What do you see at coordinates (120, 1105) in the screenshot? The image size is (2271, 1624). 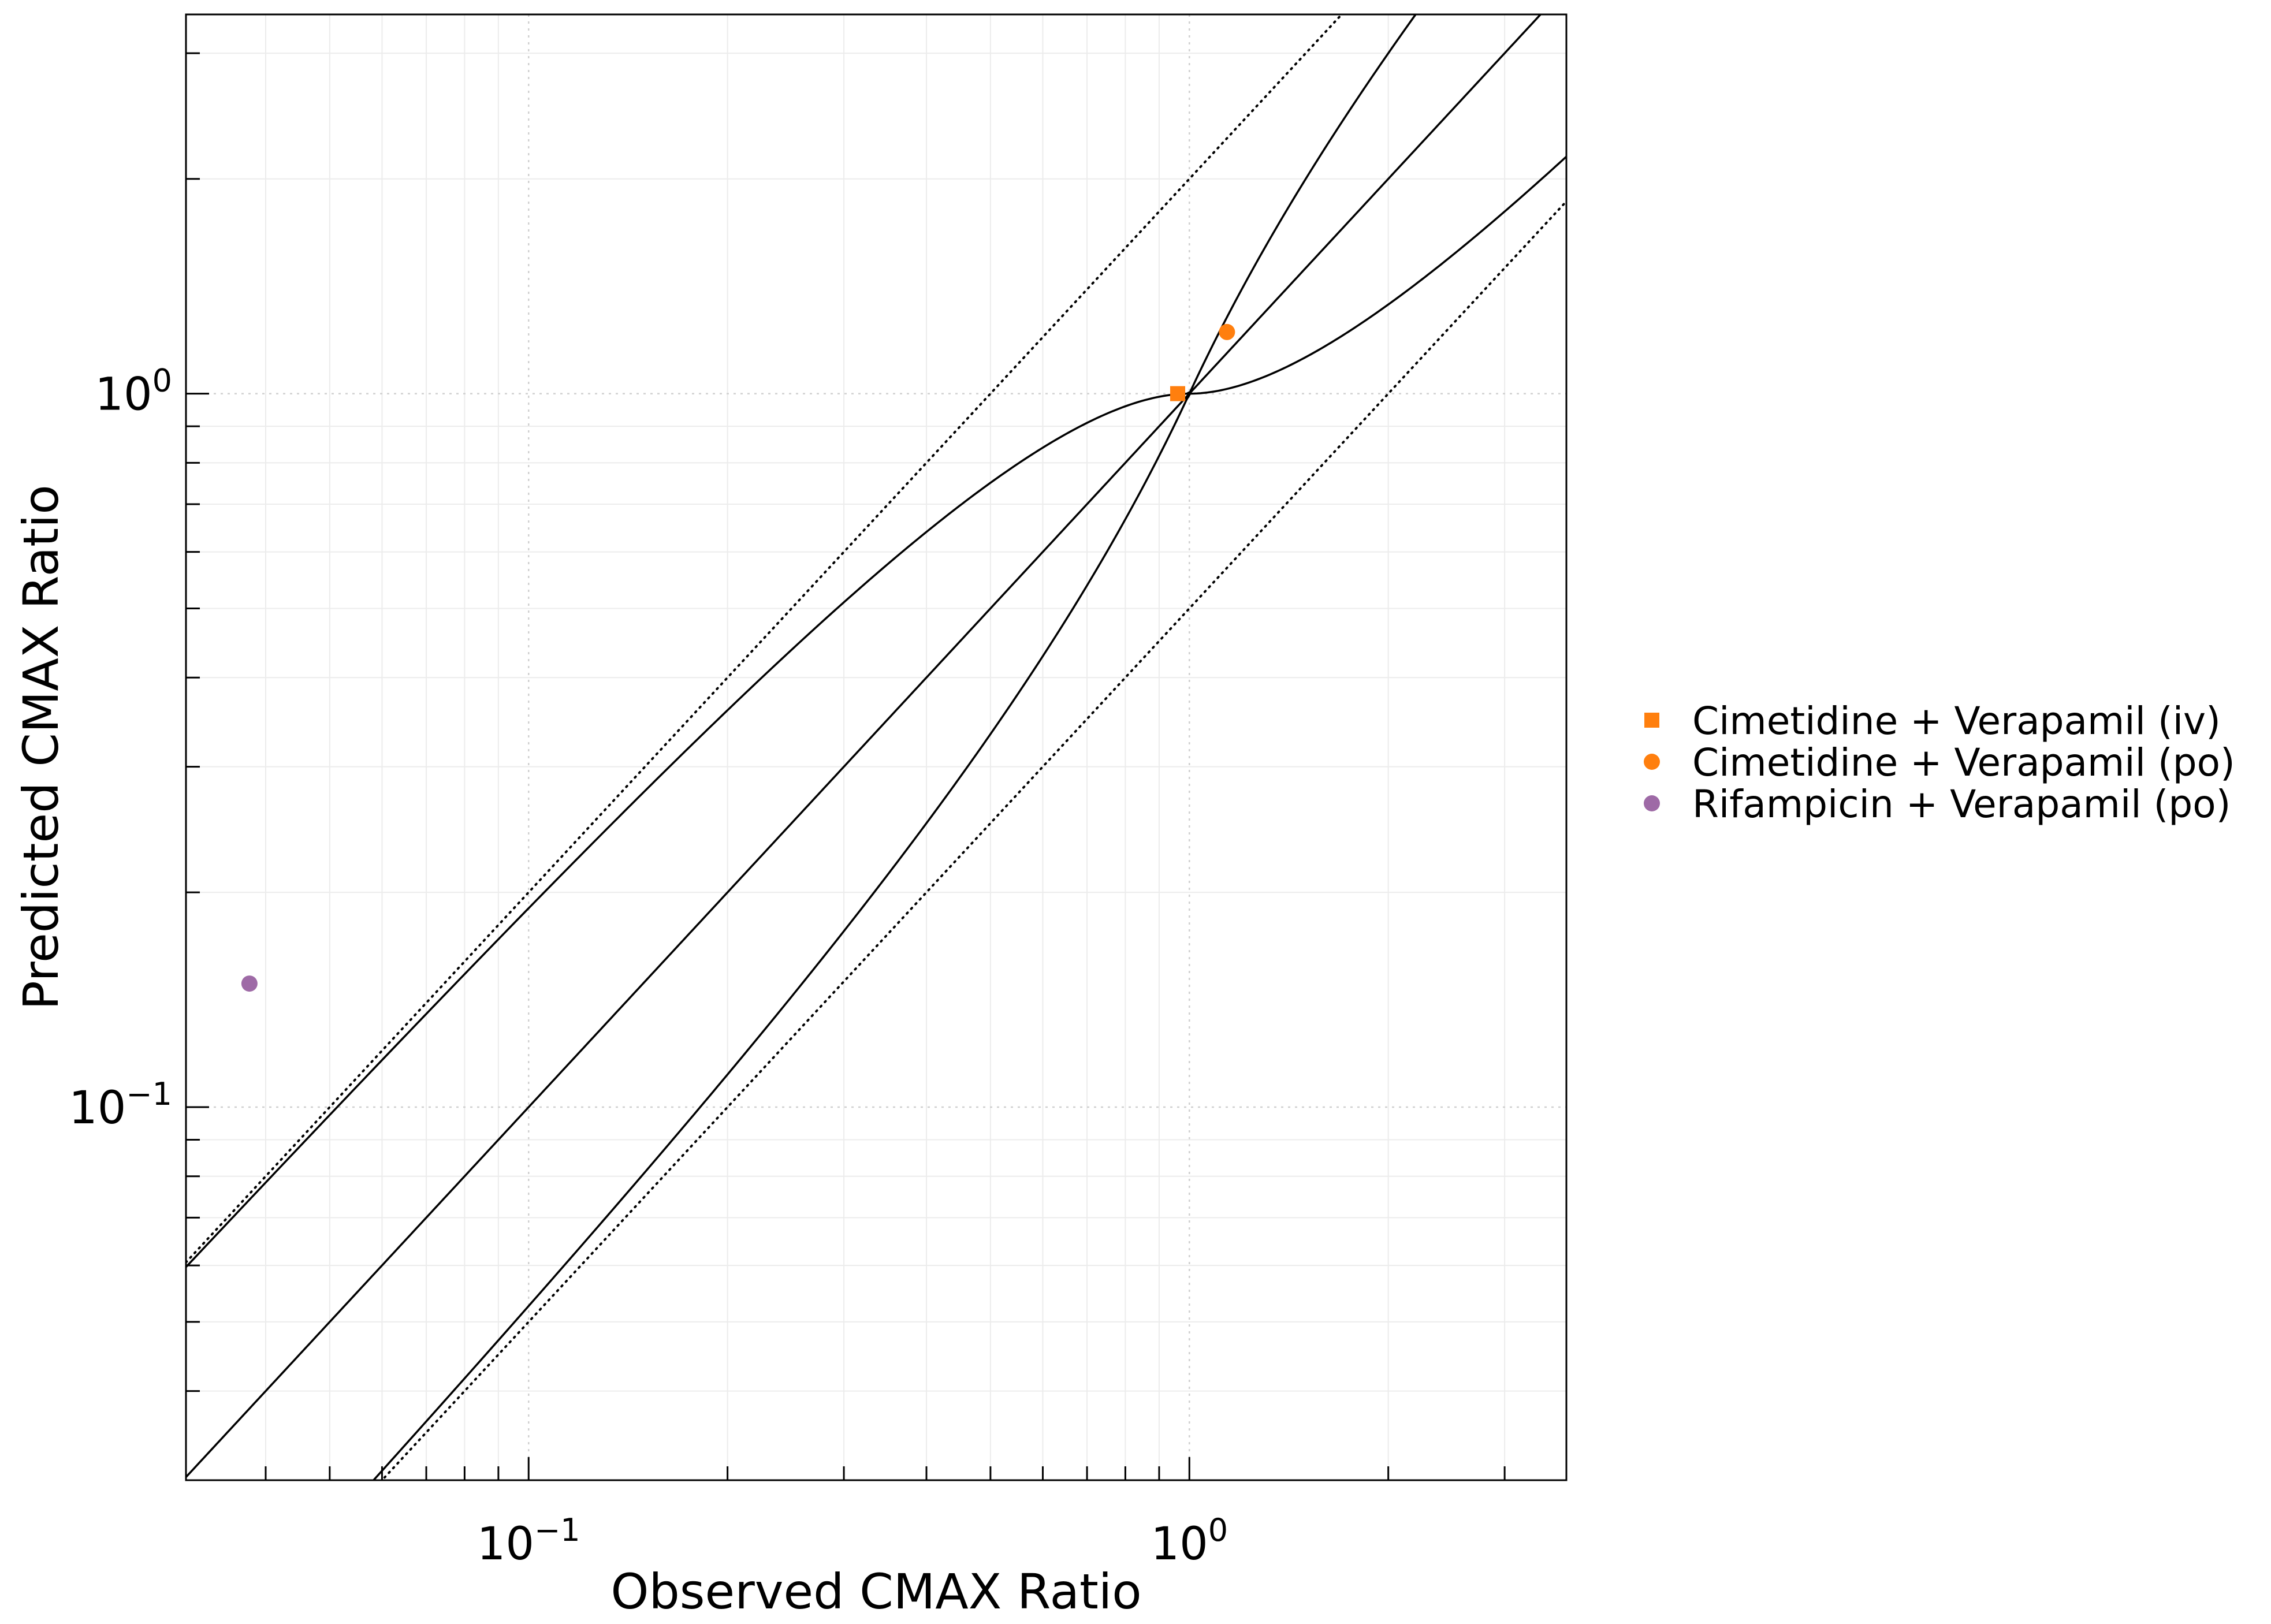 I see `y-tick-label: 10⁻¹` at bounding box center [120, 1105].